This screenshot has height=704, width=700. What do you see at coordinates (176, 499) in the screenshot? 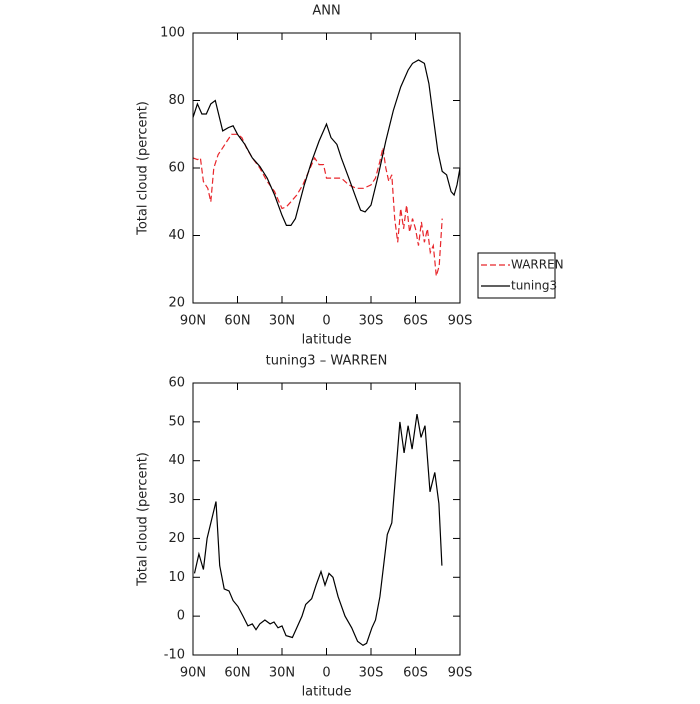
I see `y-tick-label: 30` at bounding box center [176, 499].